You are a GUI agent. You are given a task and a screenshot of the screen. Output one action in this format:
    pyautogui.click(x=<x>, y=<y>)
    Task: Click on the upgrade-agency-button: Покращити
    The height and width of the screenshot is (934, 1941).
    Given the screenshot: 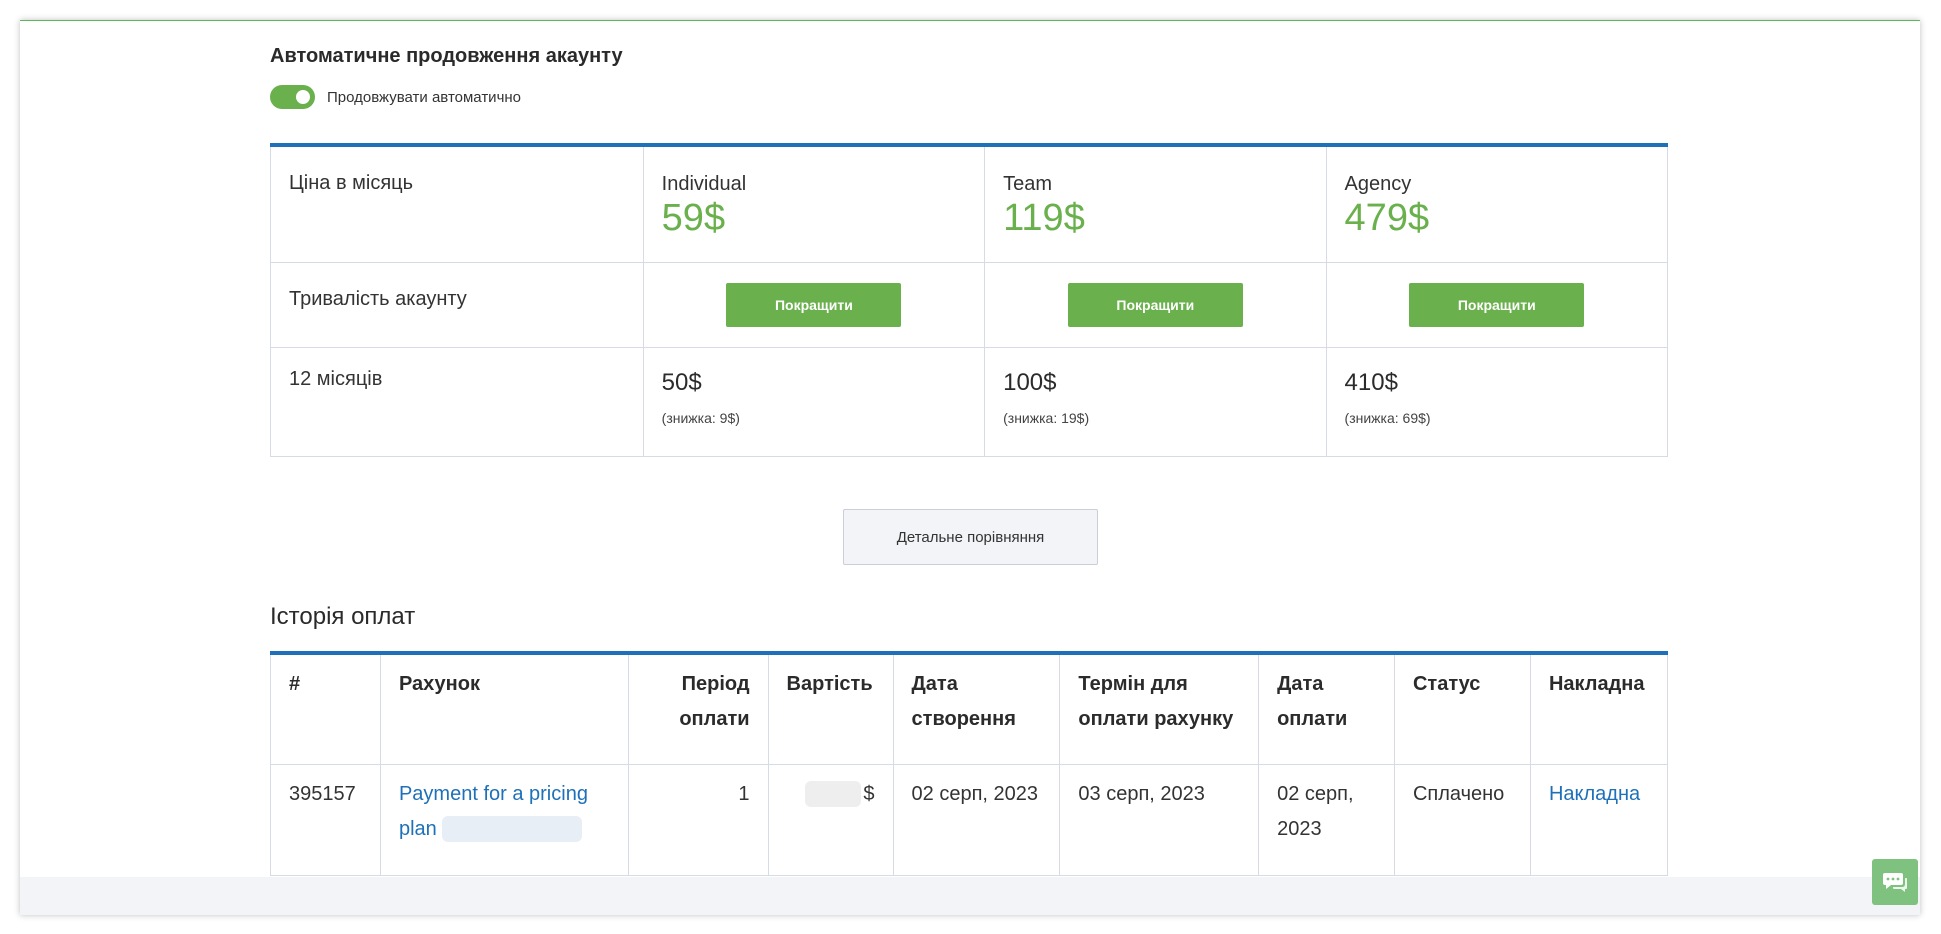 What is the action you would take?
    pyautogui.click(x=1497, y=304)
    